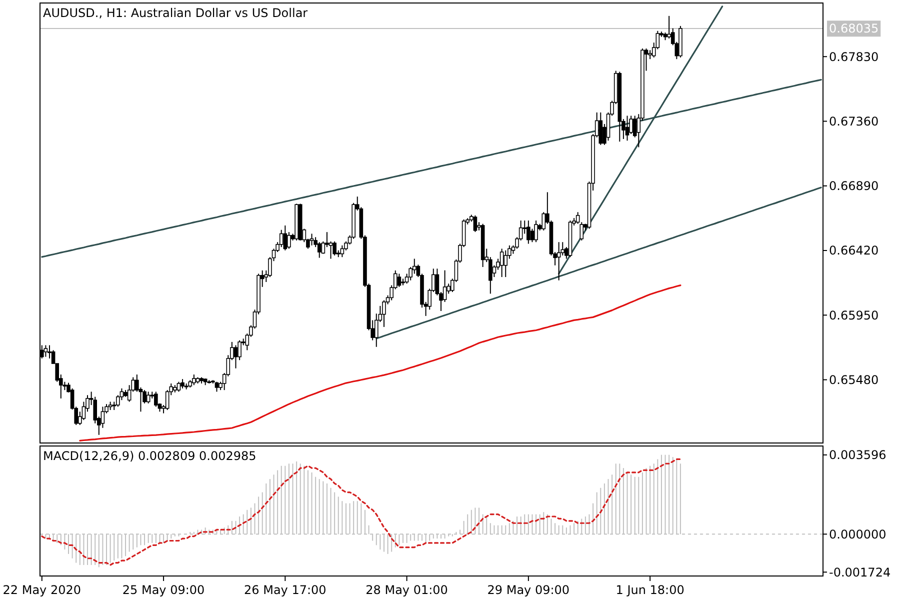 The width and height of the screenshot is (900, 600). What do you see at coordinates (407, 590) in the screenshot?
I see `x-tick-label: 28 May 01:00` at bounding box center [407, 590].